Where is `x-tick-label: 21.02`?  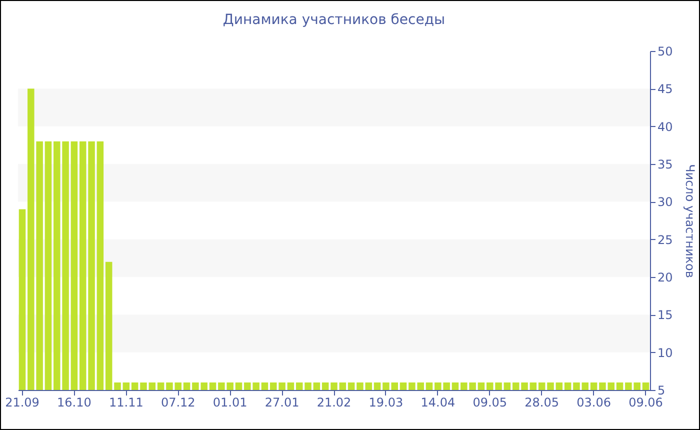
x-tick-label: 21.02 is located at coordinates (334, 403).